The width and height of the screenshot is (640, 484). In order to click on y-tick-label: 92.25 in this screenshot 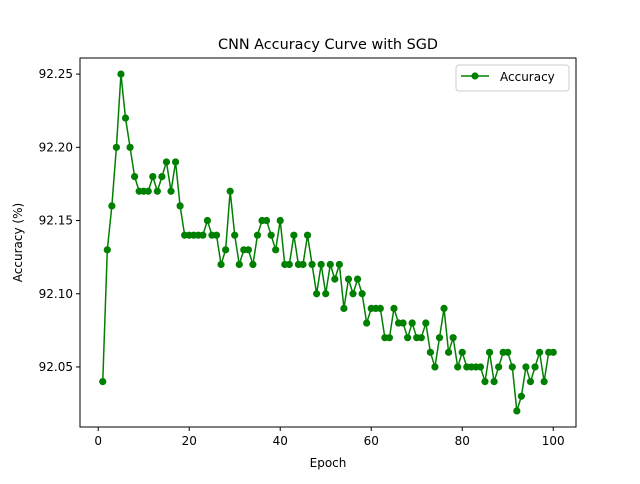, I will do `click(56, 74)`.